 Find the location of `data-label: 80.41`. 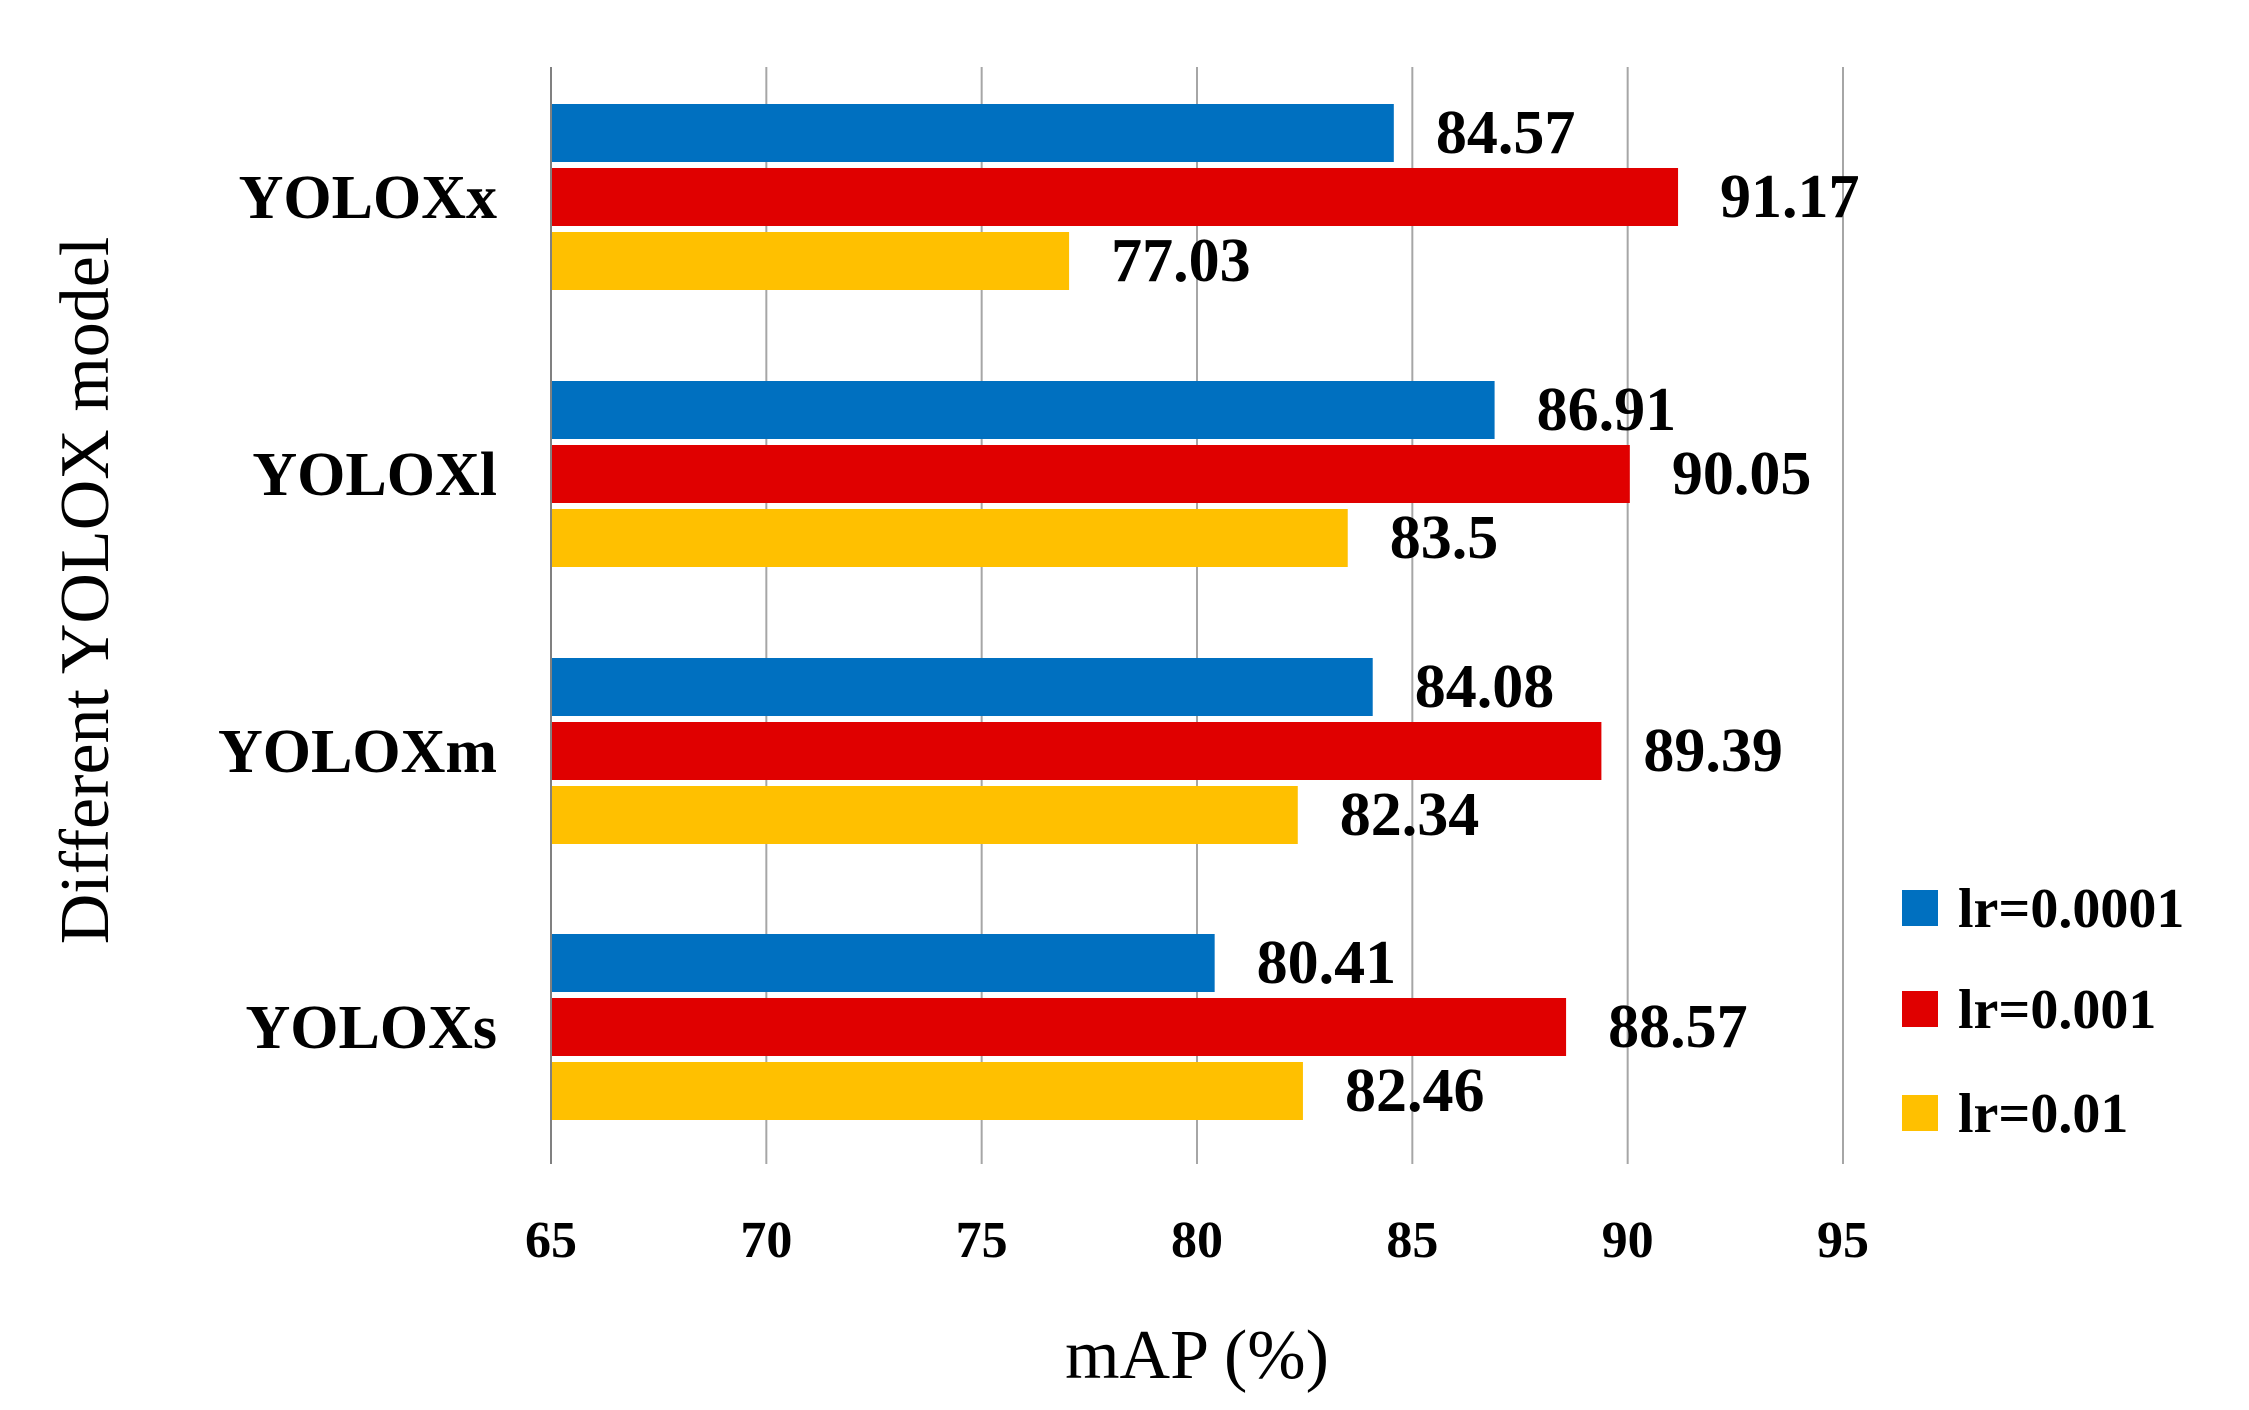

data-label: 80.41 is located at coordinates (1327, 963).